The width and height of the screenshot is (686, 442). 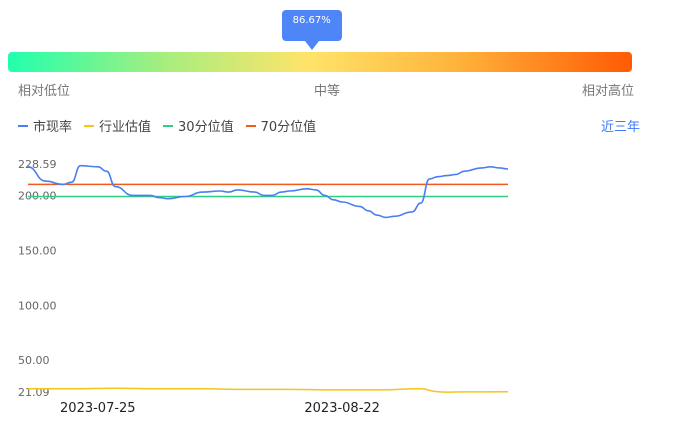 I want to click on y-tick-label: 100.00, so click(x=37, y=305).